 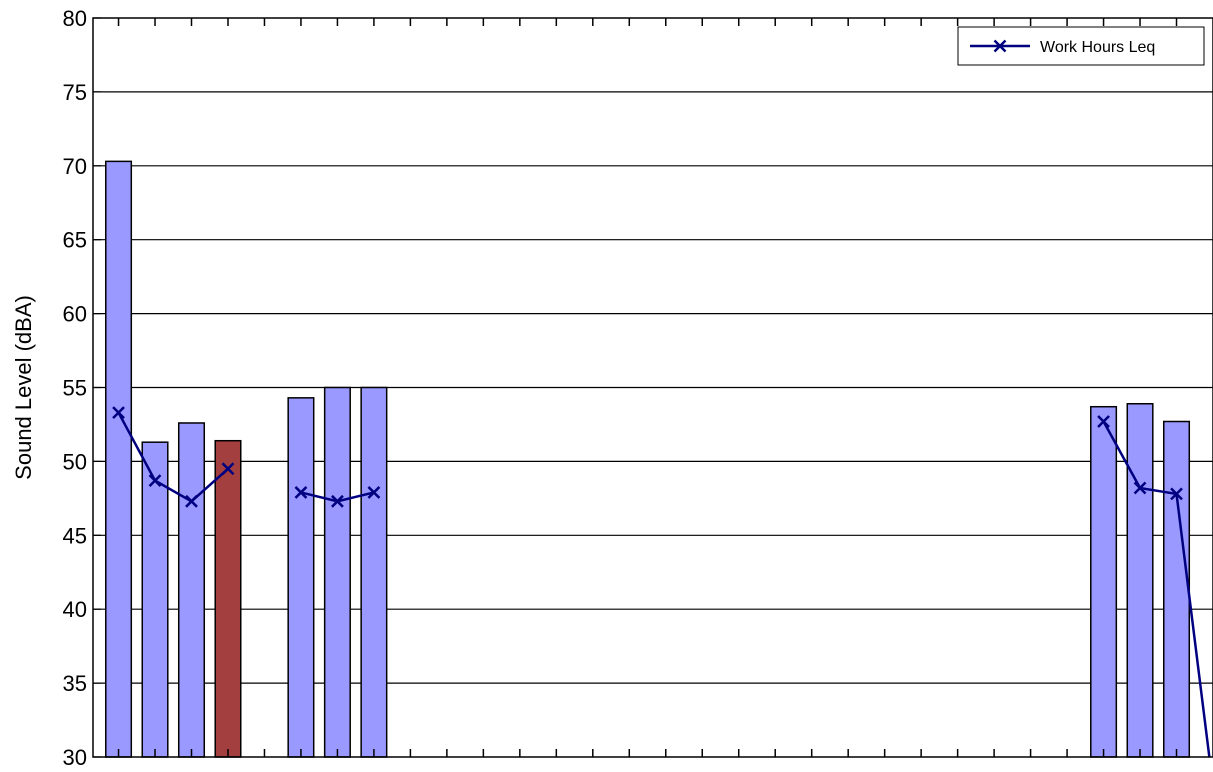 I want to click on bar-highlight, so click(x=228, y=598).